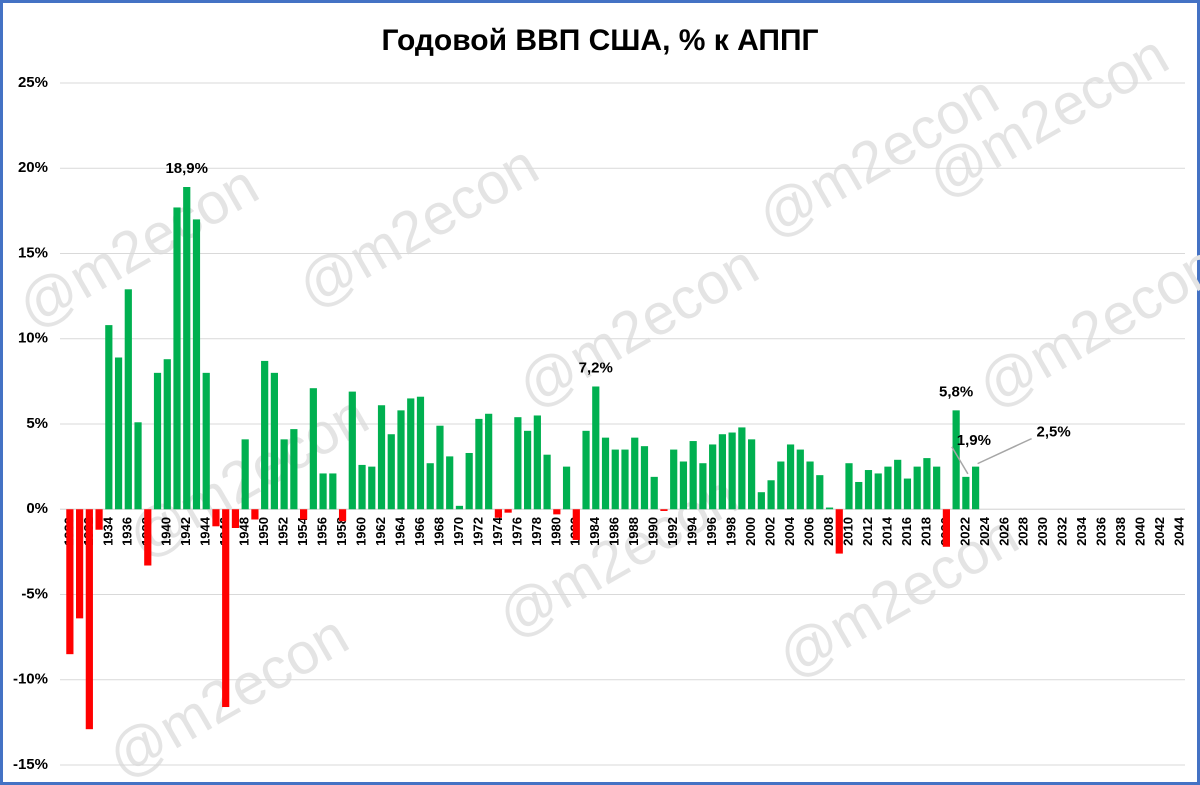 Image resolution: width=1200 pixels, height=785 pixels. I want to click on chart-title: Годовой ВВП США, % к АППГ, so click(599, 40).